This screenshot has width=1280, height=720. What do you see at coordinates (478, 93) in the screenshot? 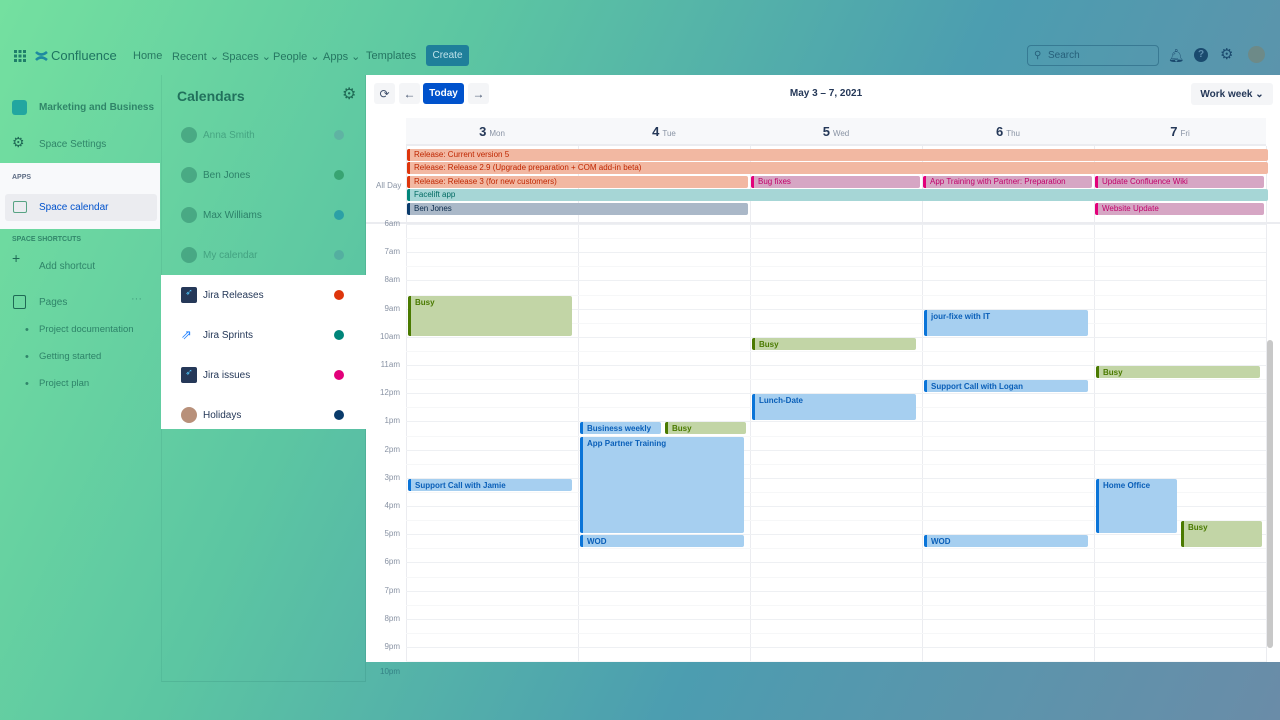
I see `next-week-button: →` at bounding box center [478, 93].